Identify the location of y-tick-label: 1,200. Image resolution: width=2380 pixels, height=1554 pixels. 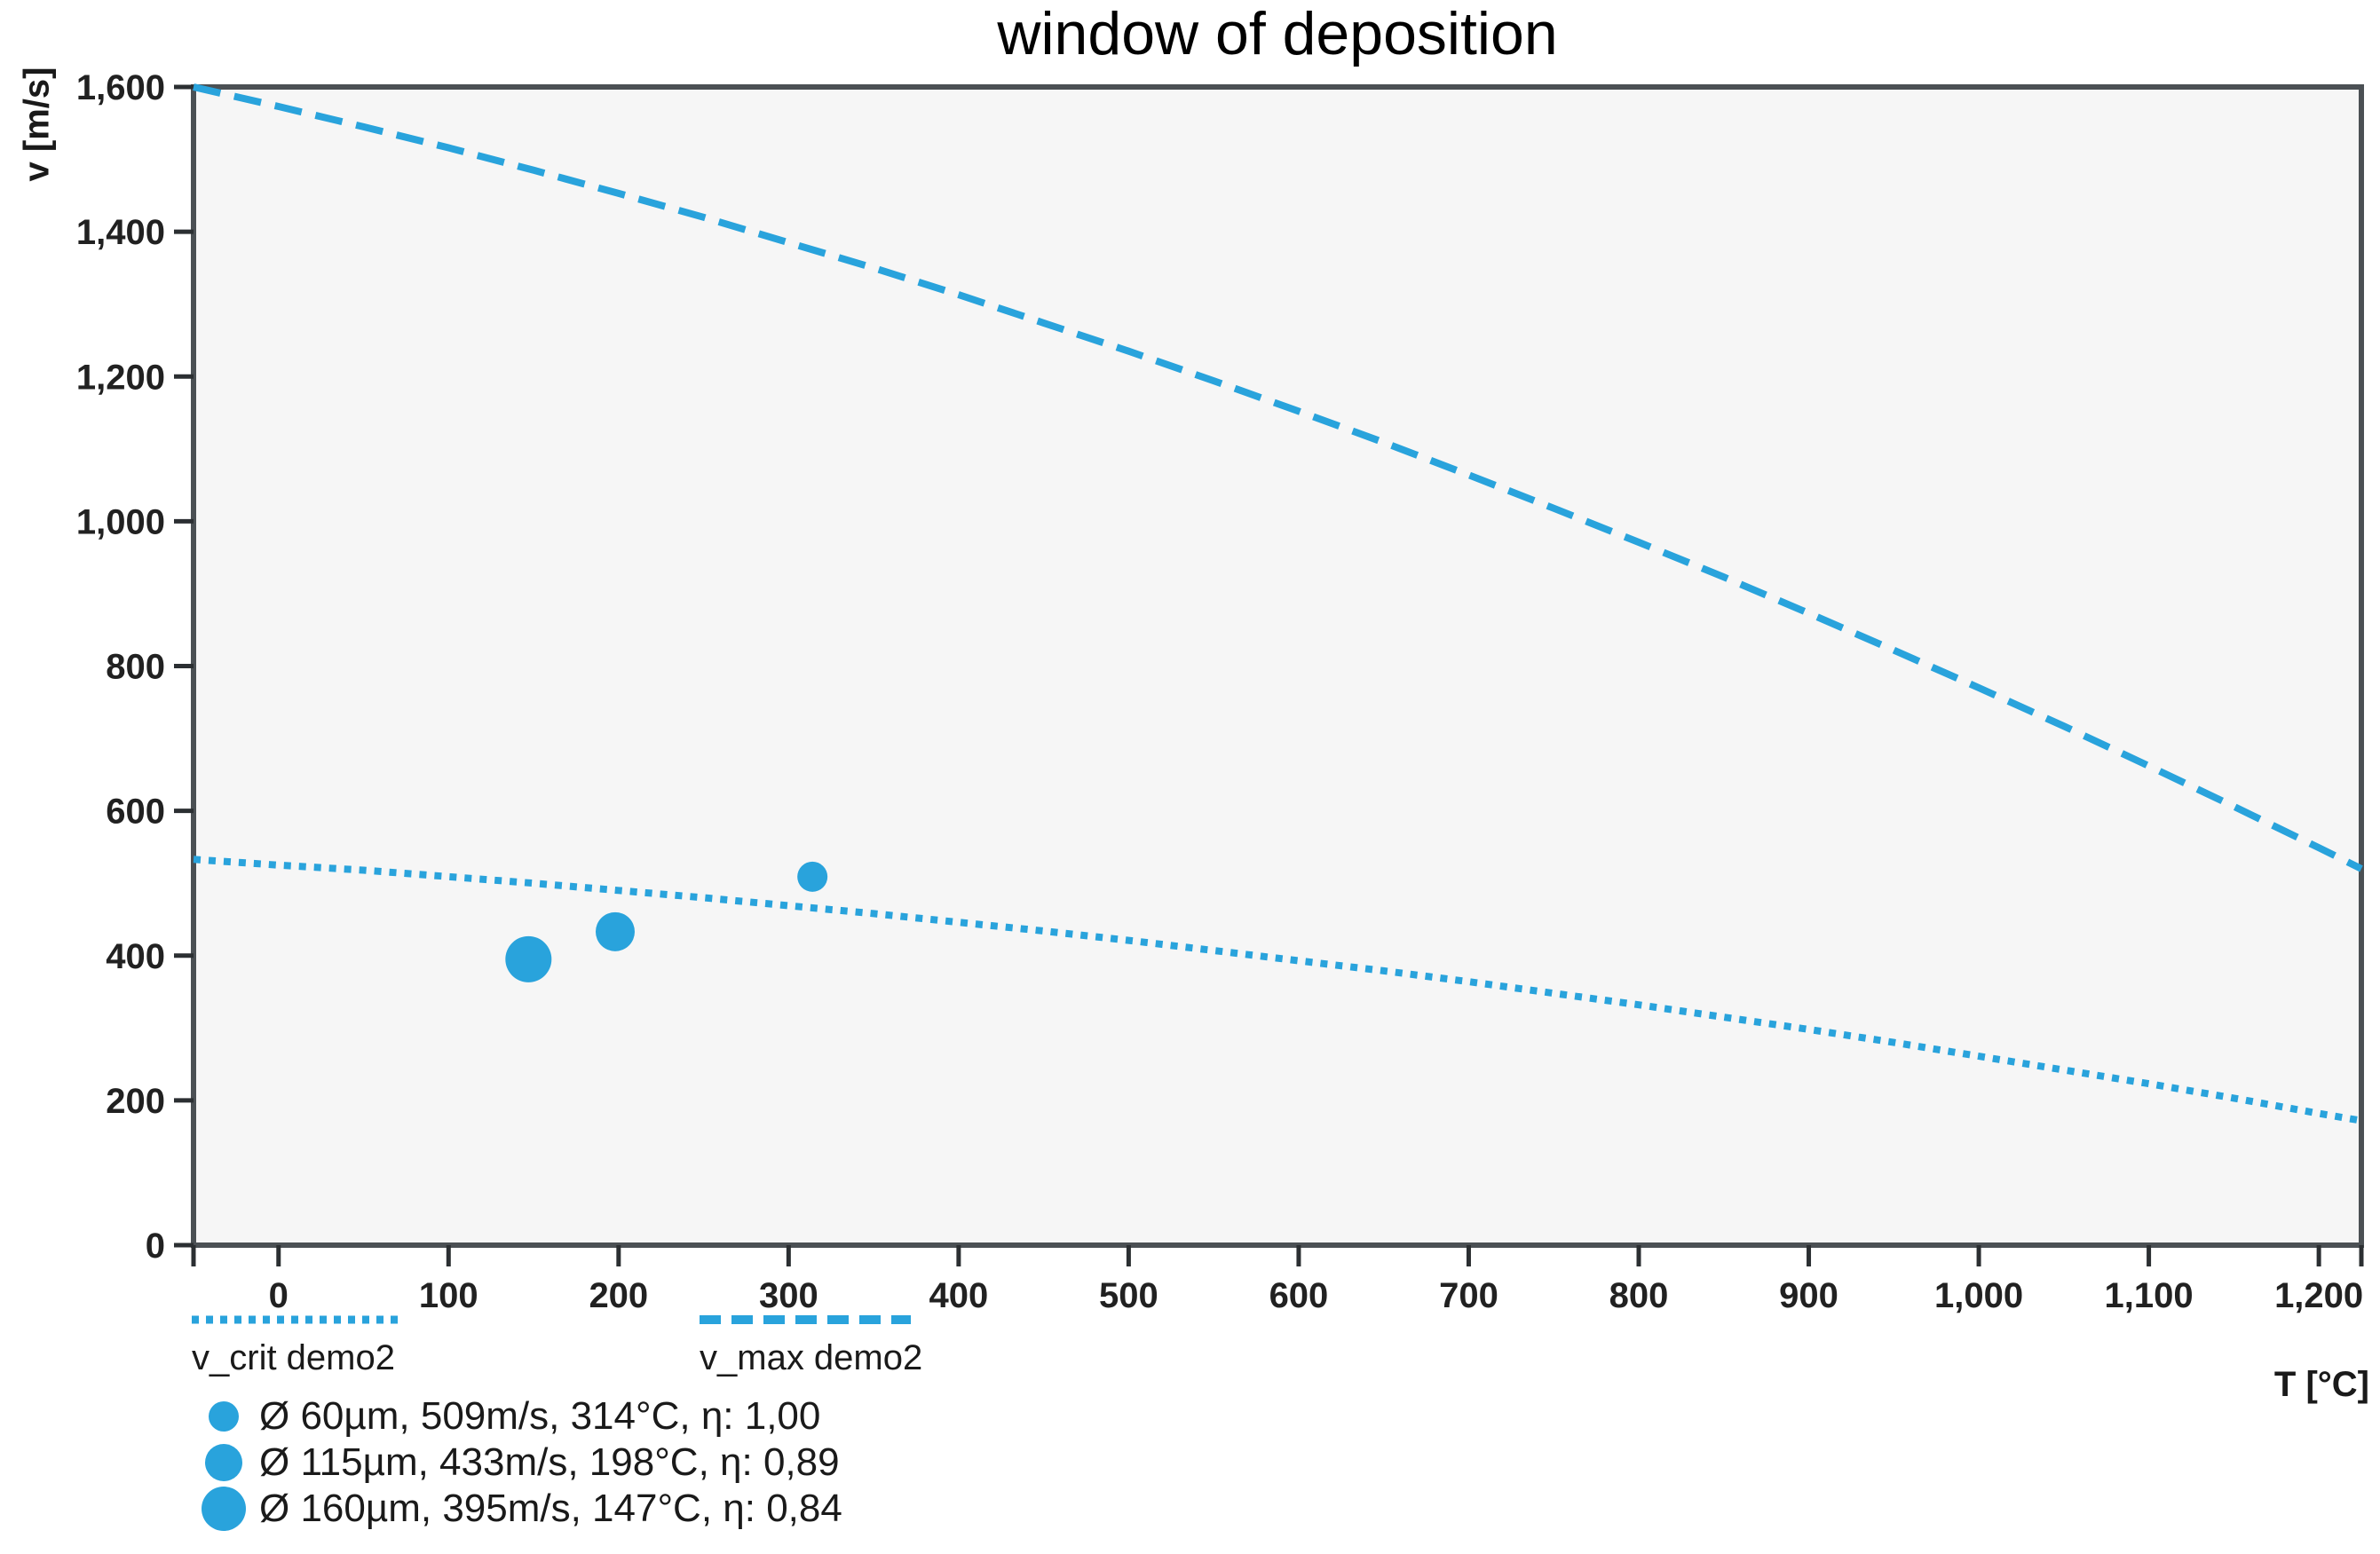
(121, 377).